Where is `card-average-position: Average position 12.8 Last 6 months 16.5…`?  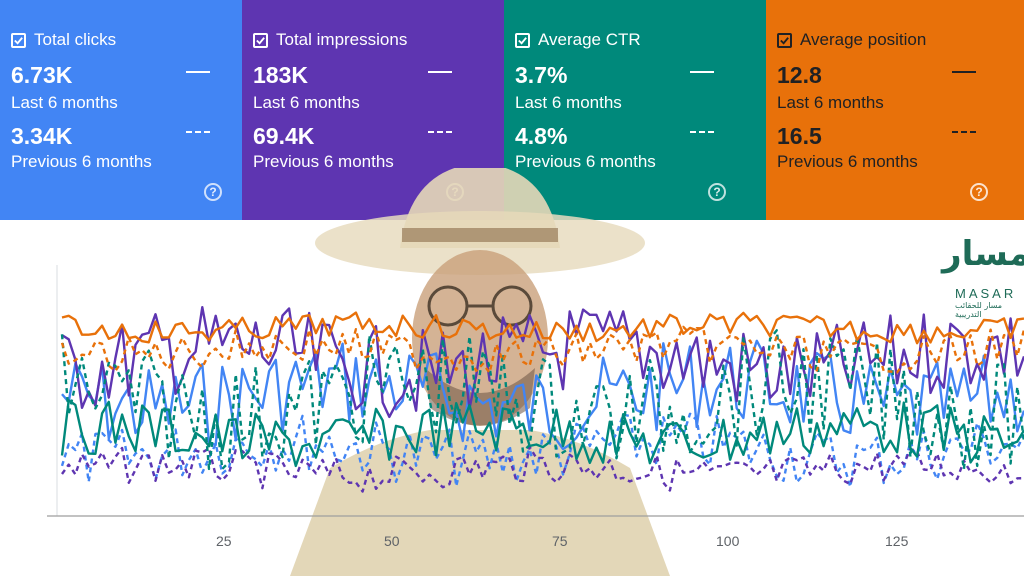 card-average-position: Average position 12.8 Last 6 months 16.5… is located at coordinates (895, 110).